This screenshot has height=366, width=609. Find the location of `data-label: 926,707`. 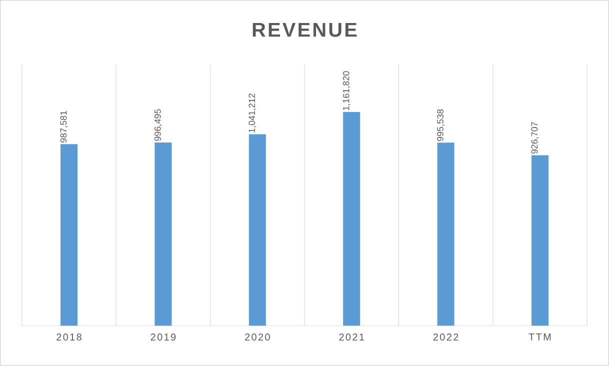

data-label: 926,707 is located at coordinates (535, 138).